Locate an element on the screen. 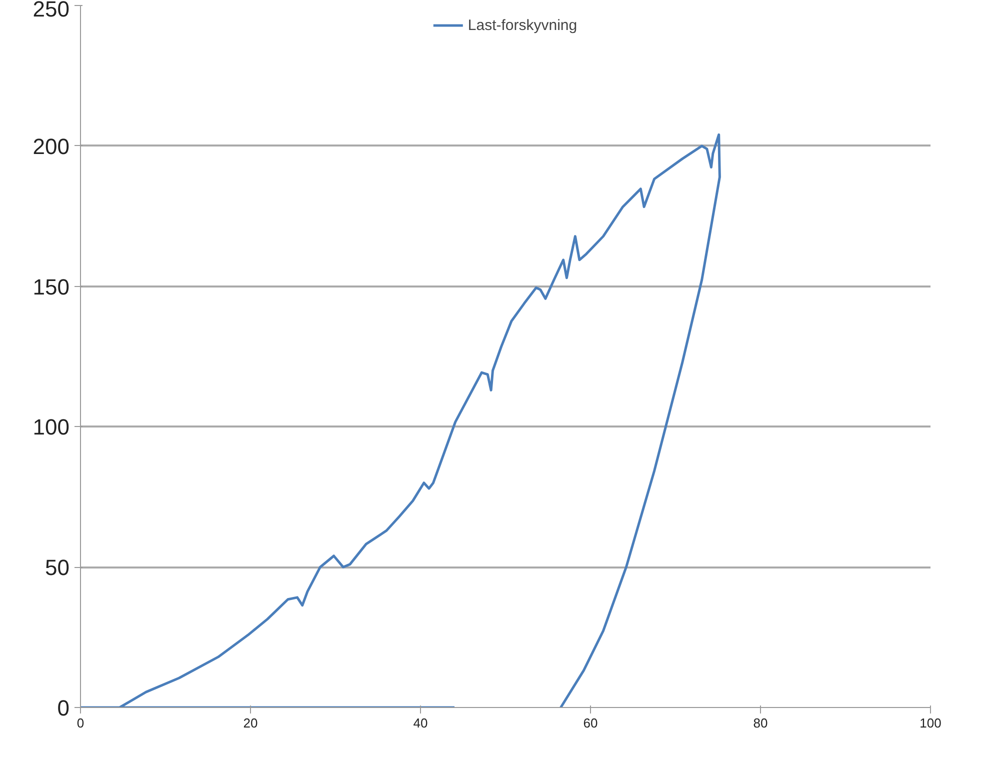 This screenshot has height=758, width=988. x-tick-label: 80 is located at coordinates (760, 723).